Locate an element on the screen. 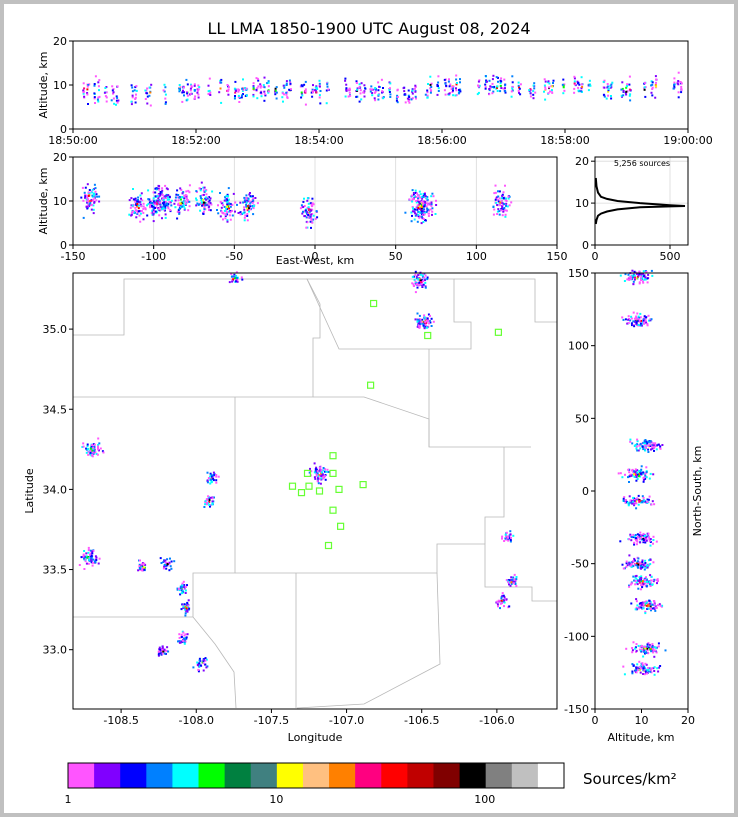 The height and width of the screenshot is (817, 738). ew-height-ytick-label: 10 is located at coordinates (60, 201).